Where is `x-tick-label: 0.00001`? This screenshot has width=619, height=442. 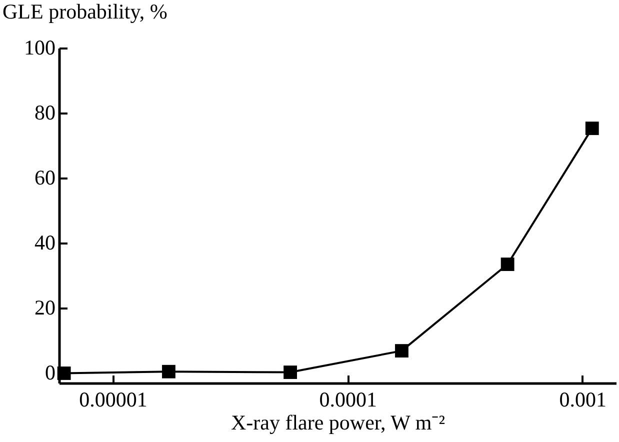
x-tick-label: 0.00001 is located at coordinates (113, 400).